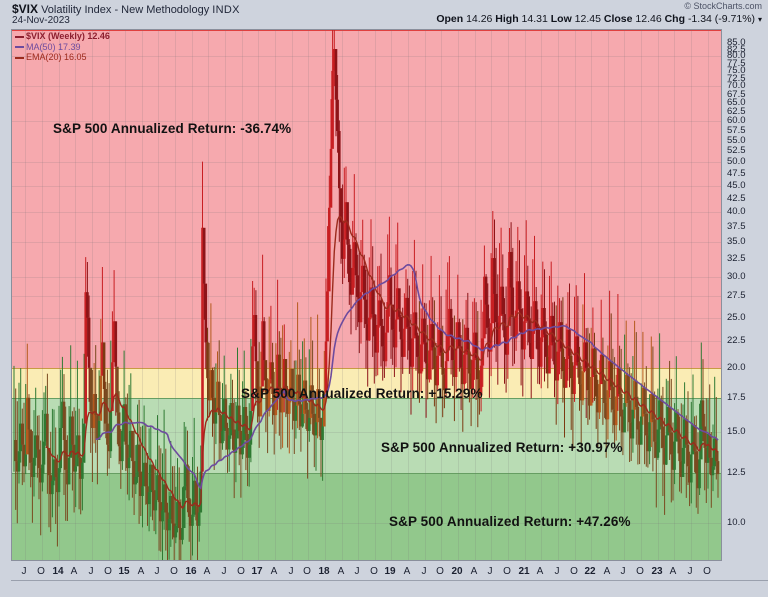 This screenshot has width=768, height=597. What do you see at coordinates (736, 258) in the screenshot?
I see `y-axis-tick-label: 32.5` at bounding box center [736, 258].